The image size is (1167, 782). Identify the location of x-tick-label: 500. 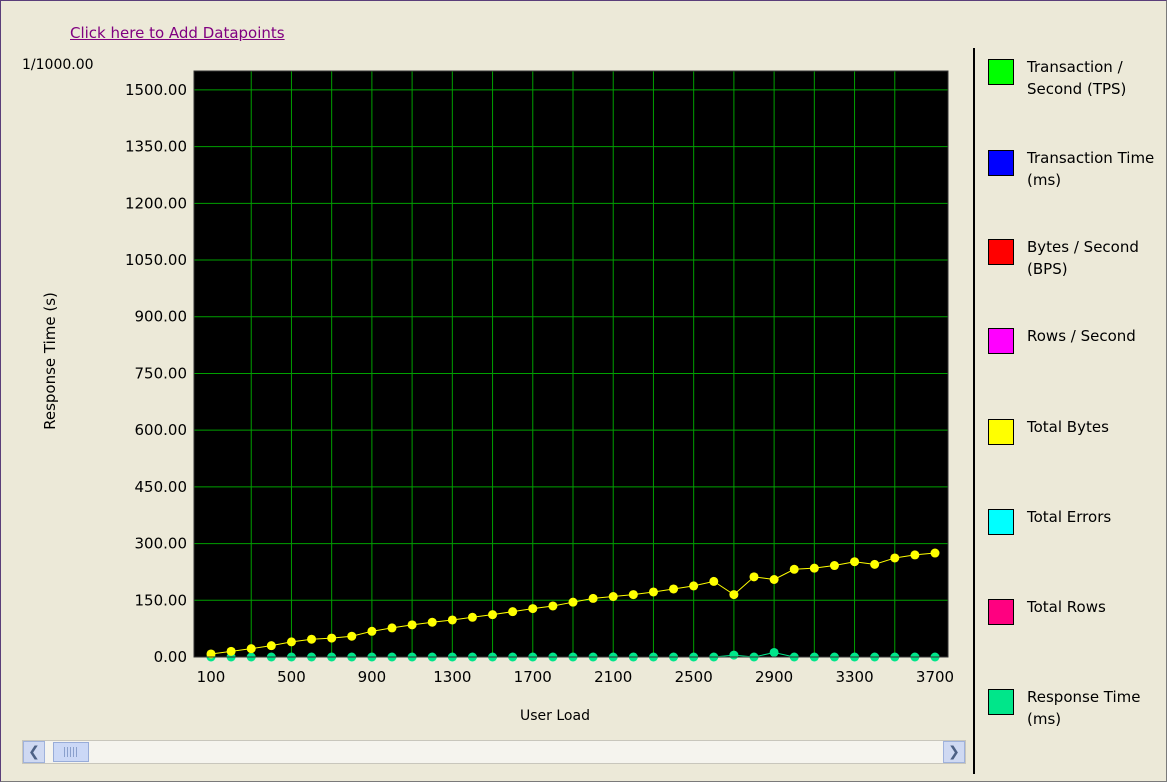
(291, 677).